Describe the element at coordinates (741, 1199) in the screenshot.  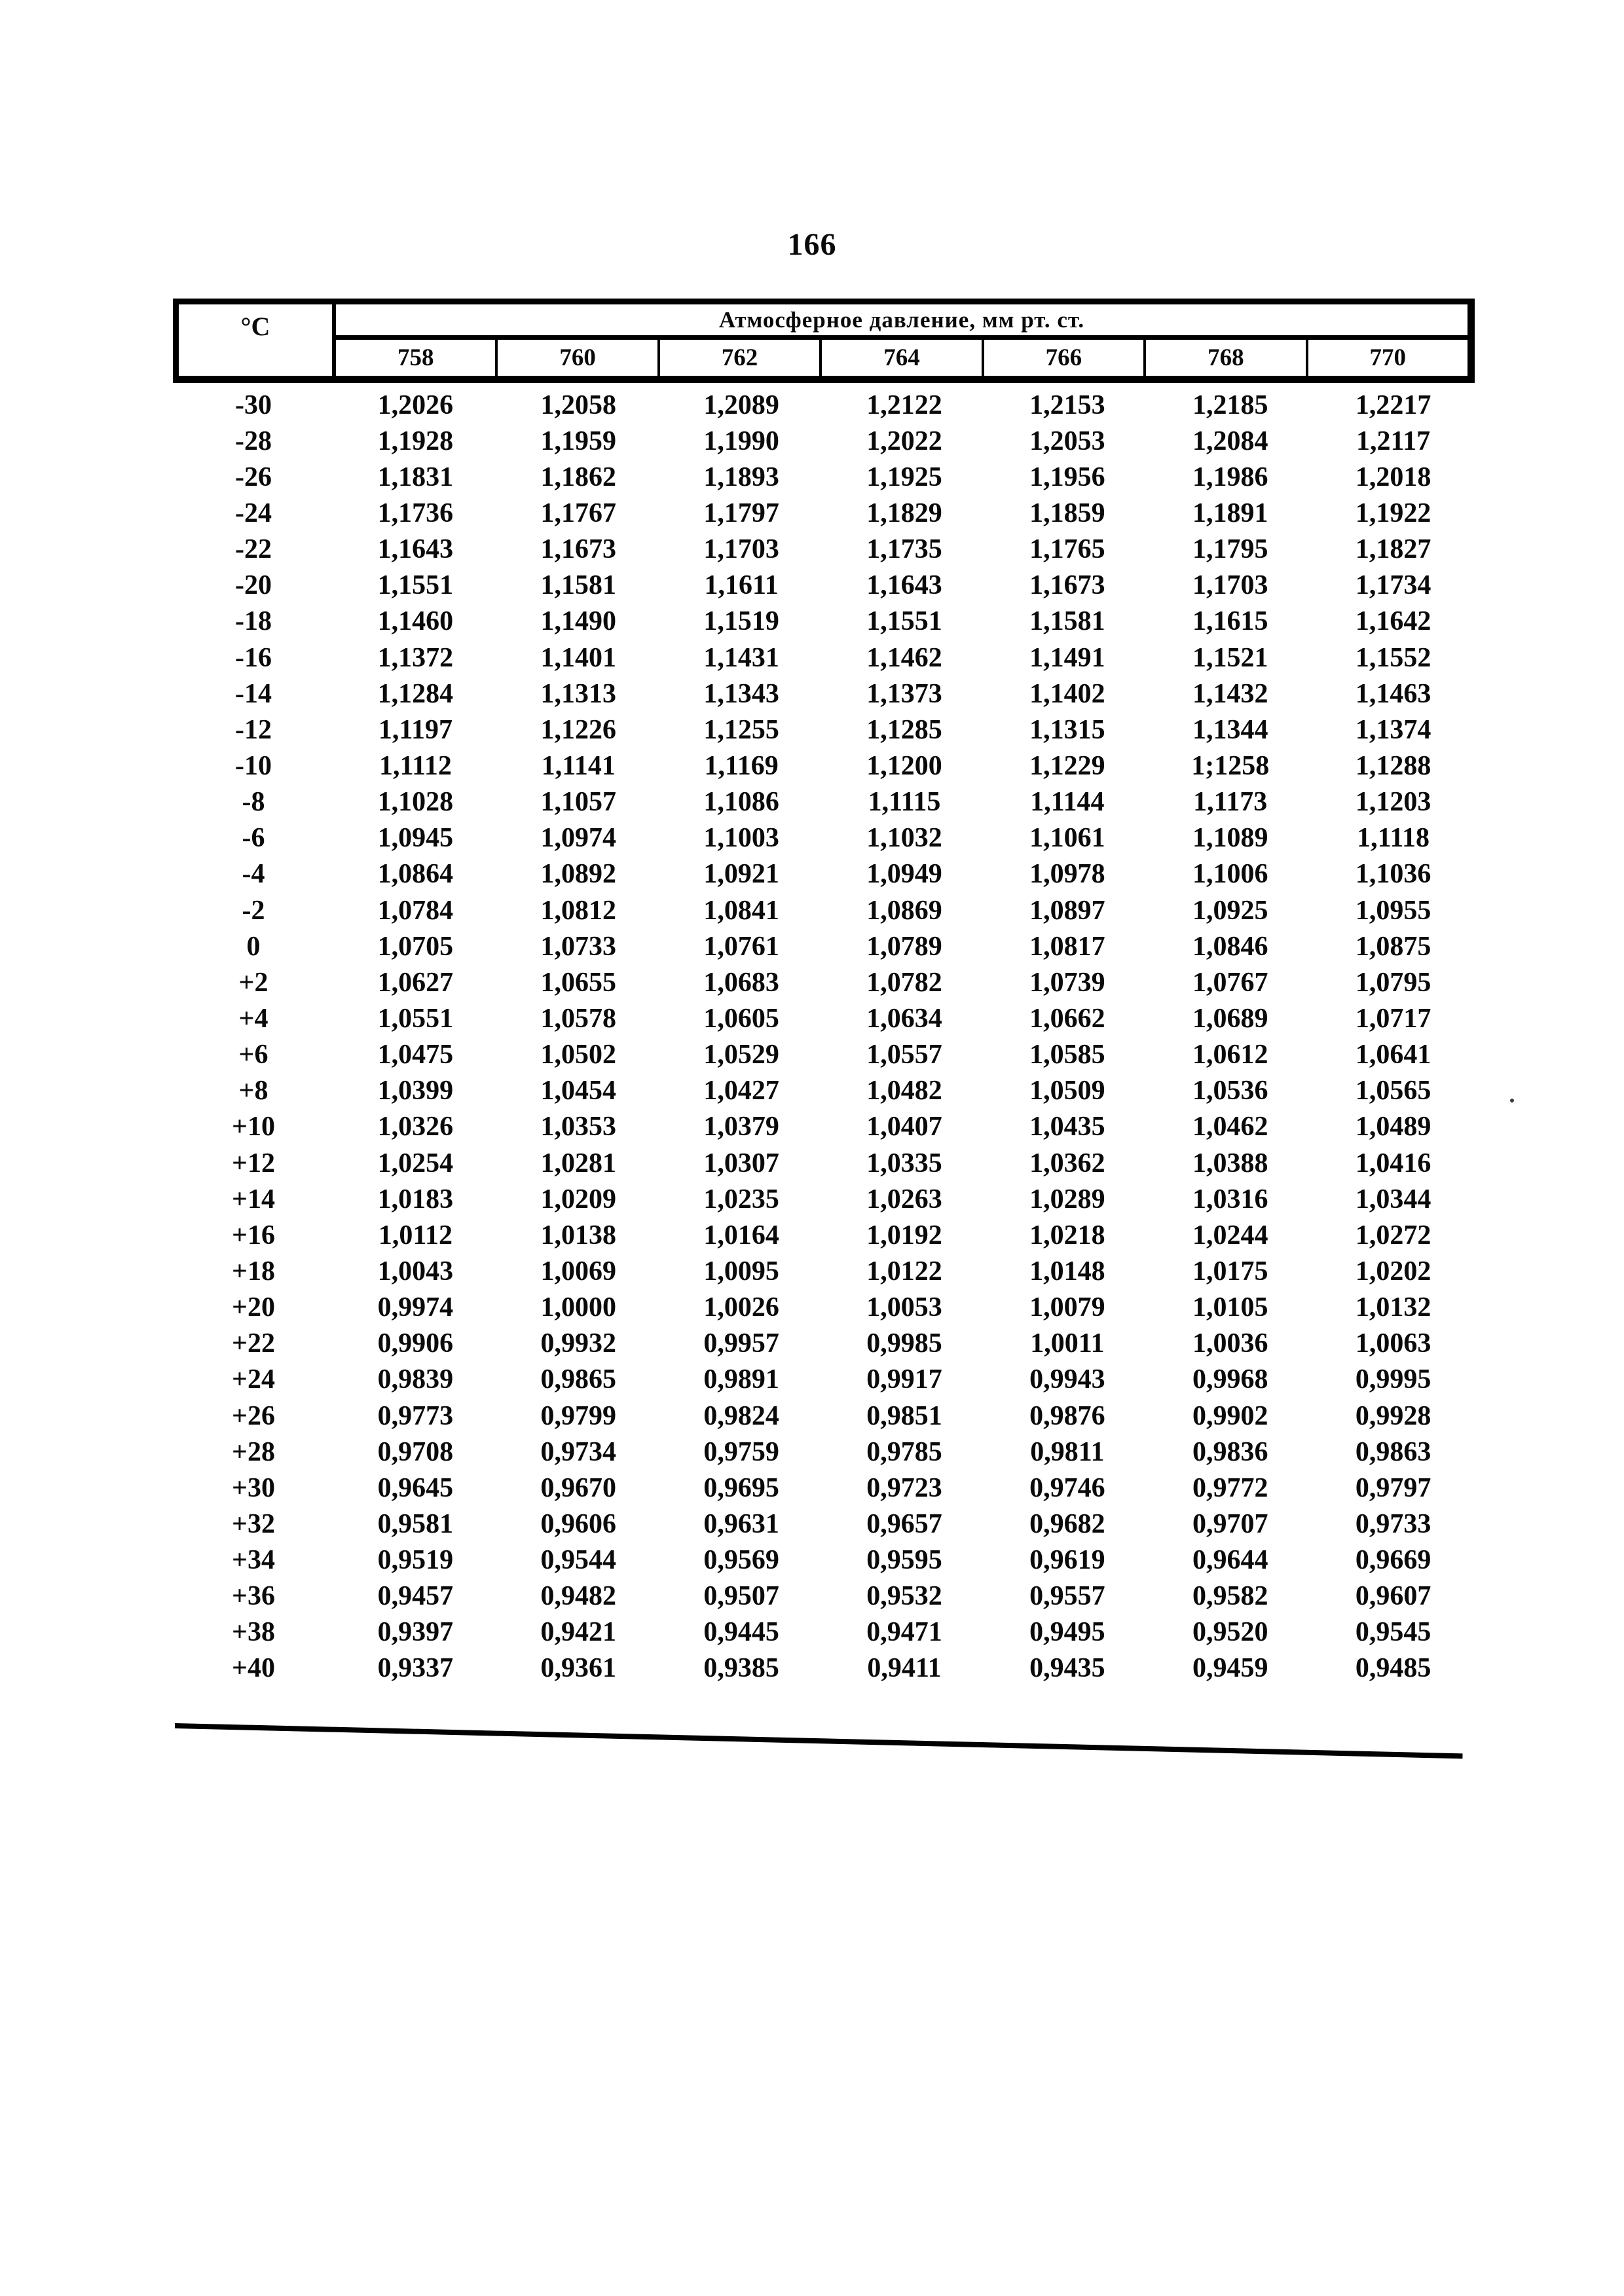
I see `value-cell: 1,0235` at that location.